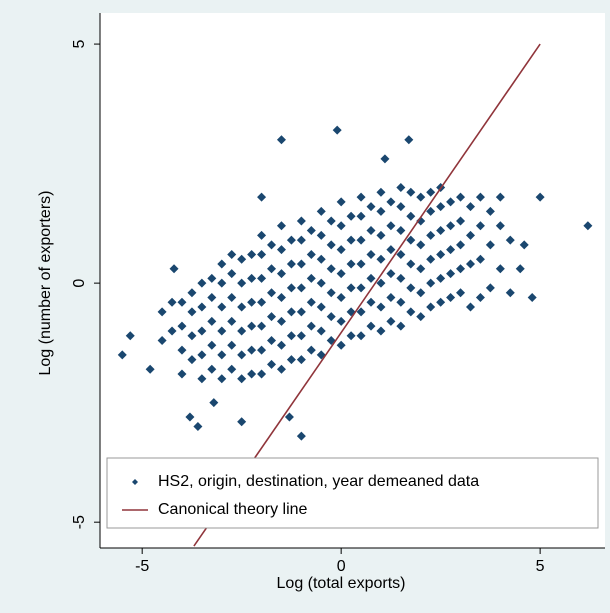  I want to click on x-tick-label: -5, so click(142, 566).